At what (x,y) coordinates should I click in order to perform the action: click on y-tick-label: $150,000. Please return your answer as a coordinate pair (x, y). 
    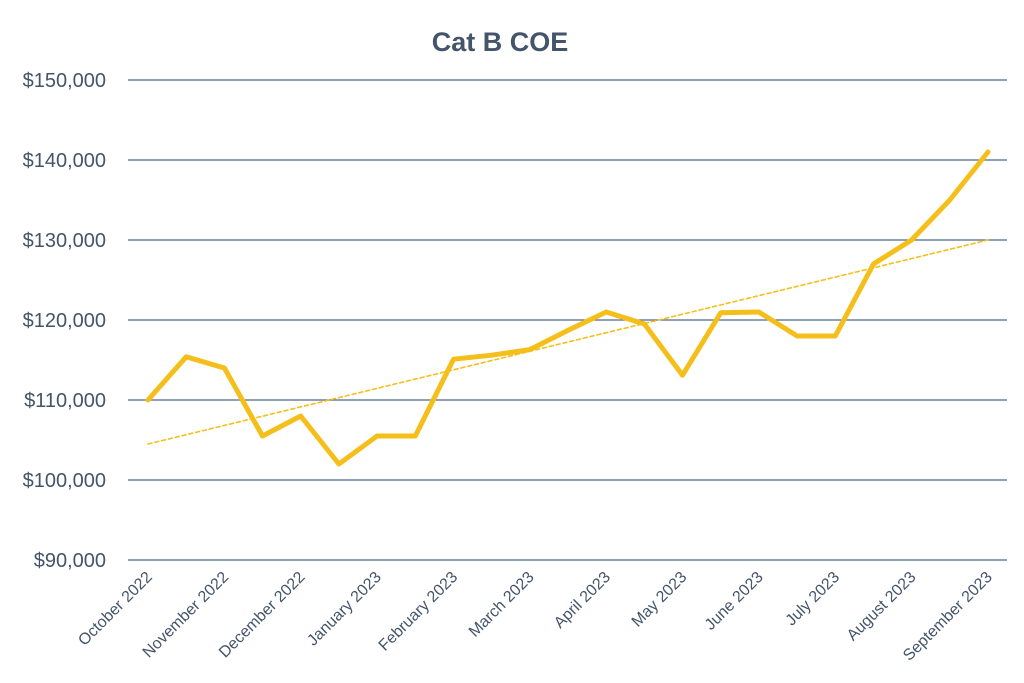
    Looking at the image, I should click on (64, 81).